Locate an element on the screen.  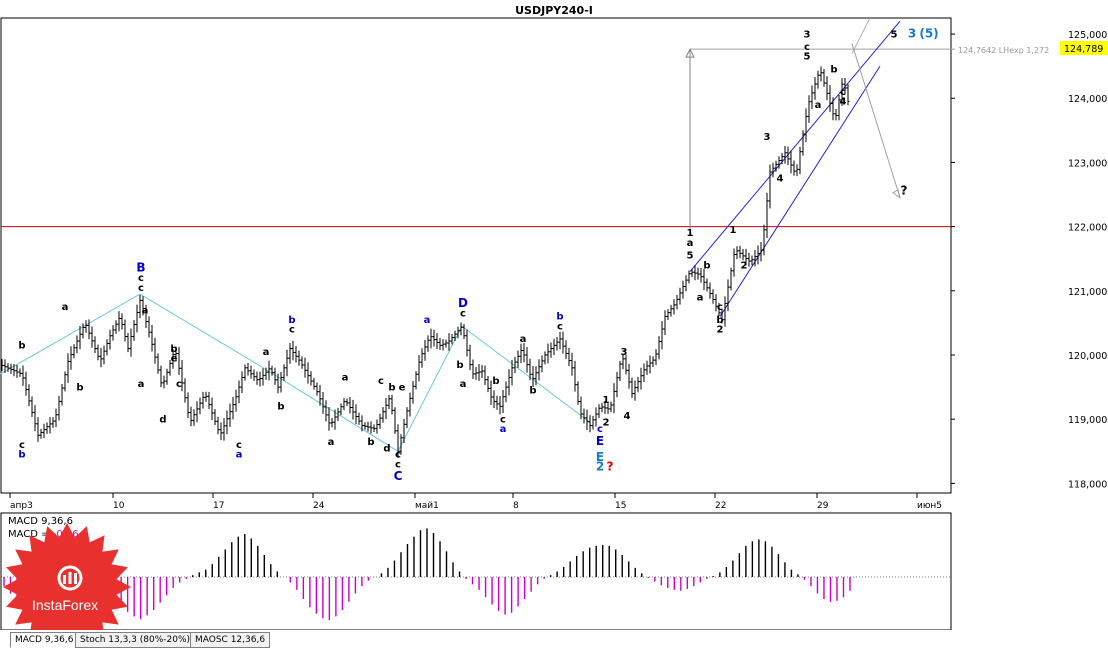
time-axis-label: 24 is located at coordinates (319, 506).